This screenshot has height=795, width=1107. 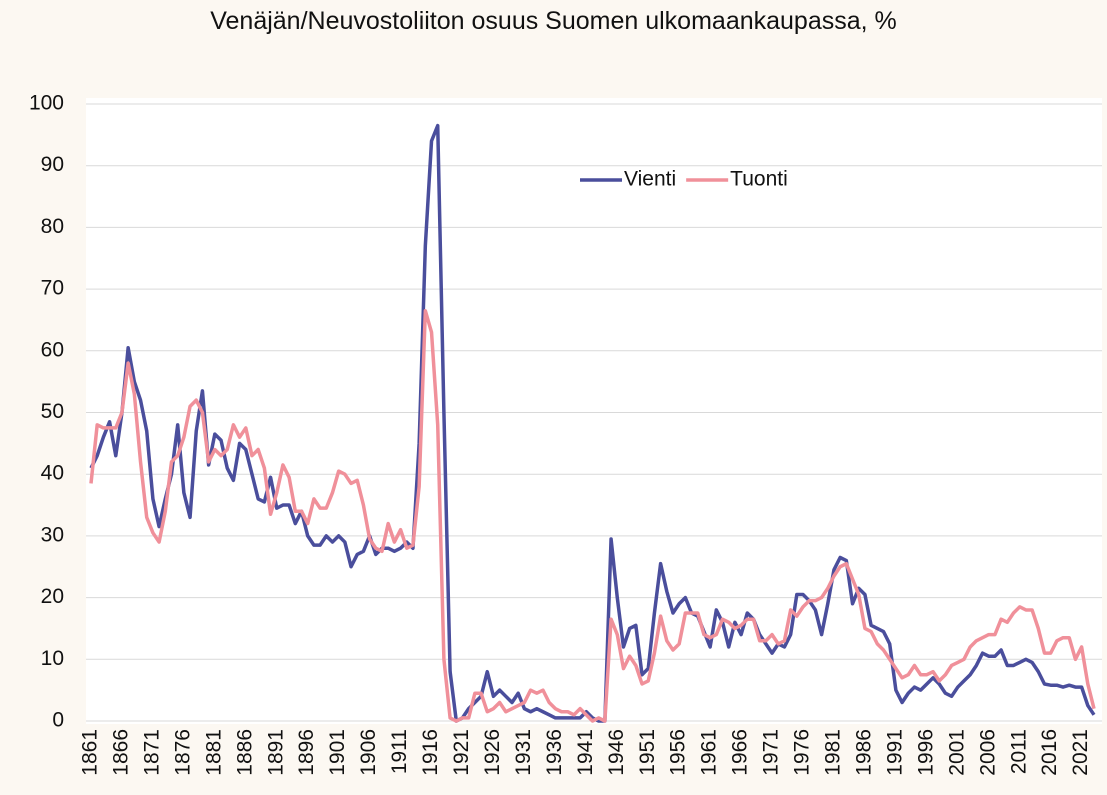 I want to click on x-tick-label: 1886, so click(x=244, y=752).